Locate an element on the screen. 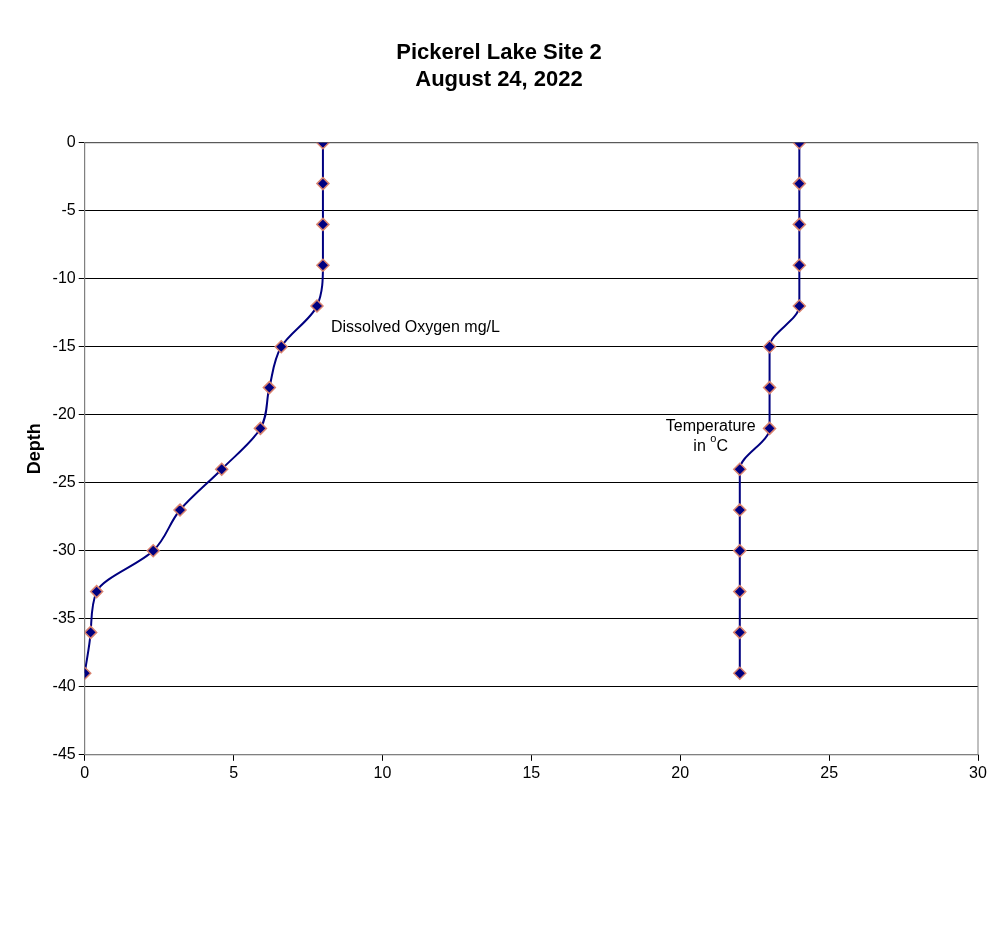 Image resolution: width=1008 pixels, height=936 pixels. x-tick-label: 25 is located at coordinates (829, 772).